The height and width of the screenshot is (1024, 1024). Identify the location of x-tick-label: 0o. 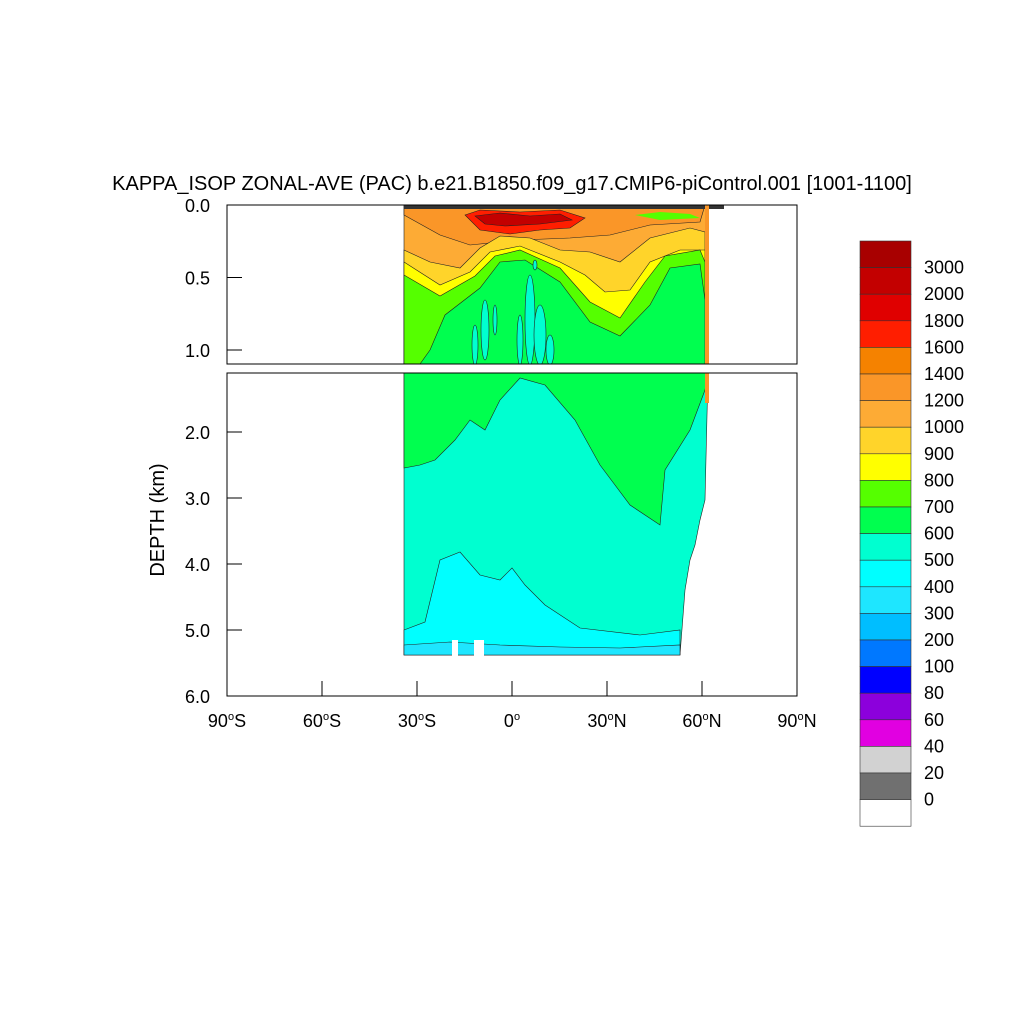
(512, 721).